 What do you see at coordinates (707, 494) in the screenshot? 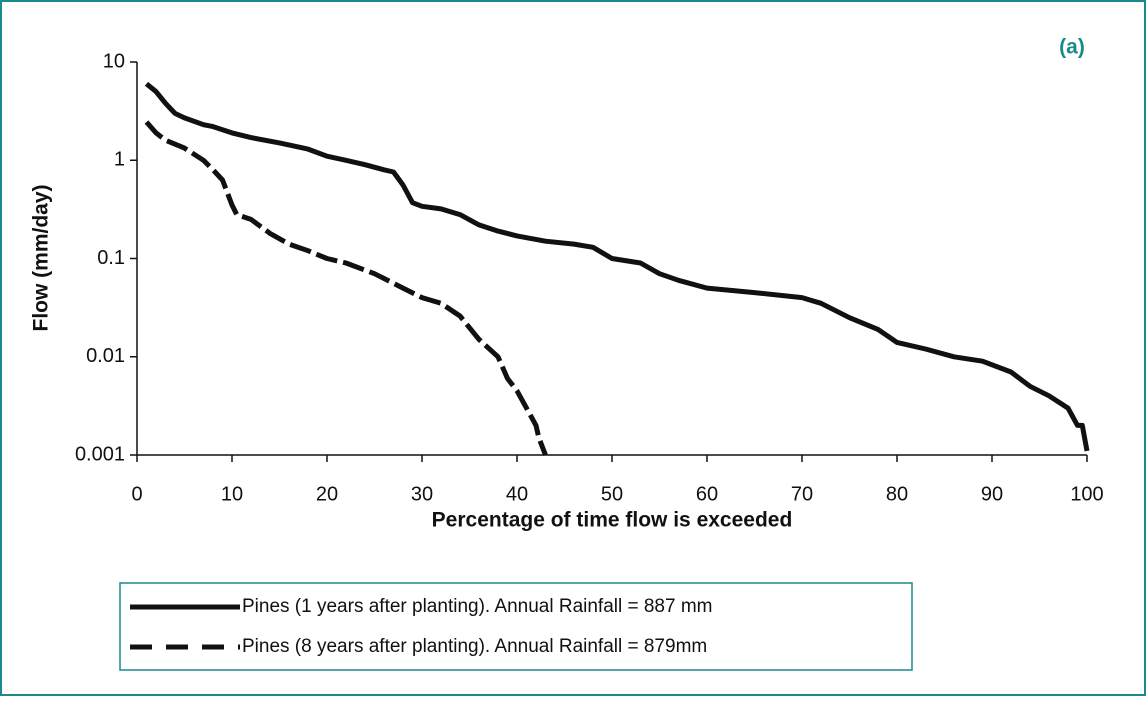
I see `x-tick-label: 60` at bounding box center [707, 494].